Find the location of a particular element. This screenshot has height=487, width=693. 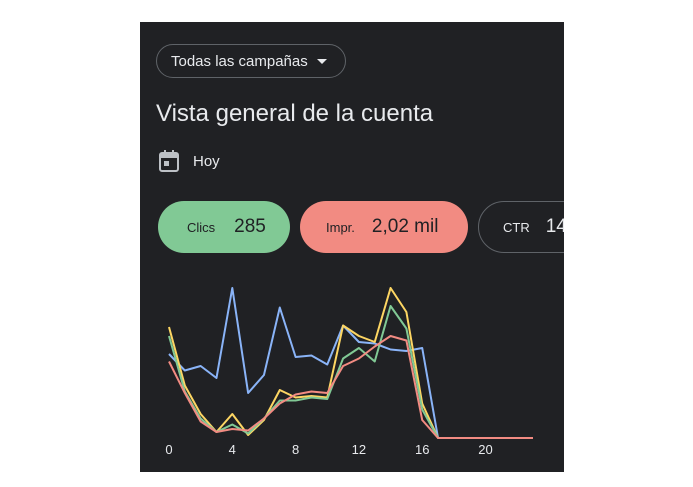

metric-label-impressions: Impr. is located at coordinates (340, 227).